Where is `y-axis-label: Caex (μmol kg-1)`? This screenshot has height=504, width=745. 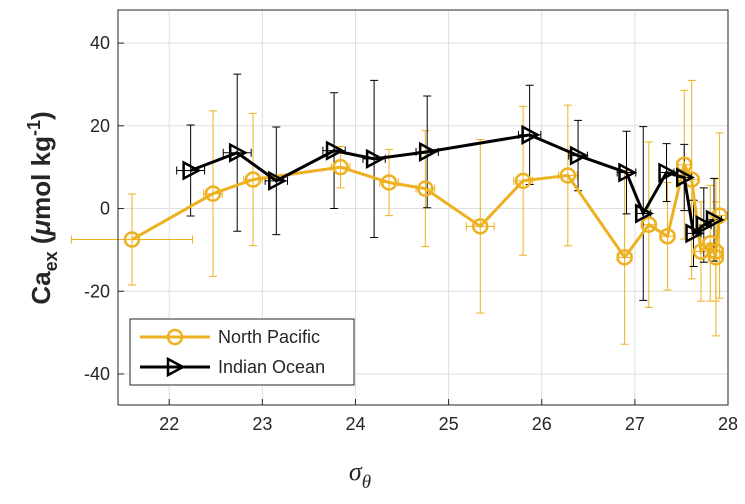 y-axis-label: Caex (μmol kg-1) is located at coordinates (42, 207).